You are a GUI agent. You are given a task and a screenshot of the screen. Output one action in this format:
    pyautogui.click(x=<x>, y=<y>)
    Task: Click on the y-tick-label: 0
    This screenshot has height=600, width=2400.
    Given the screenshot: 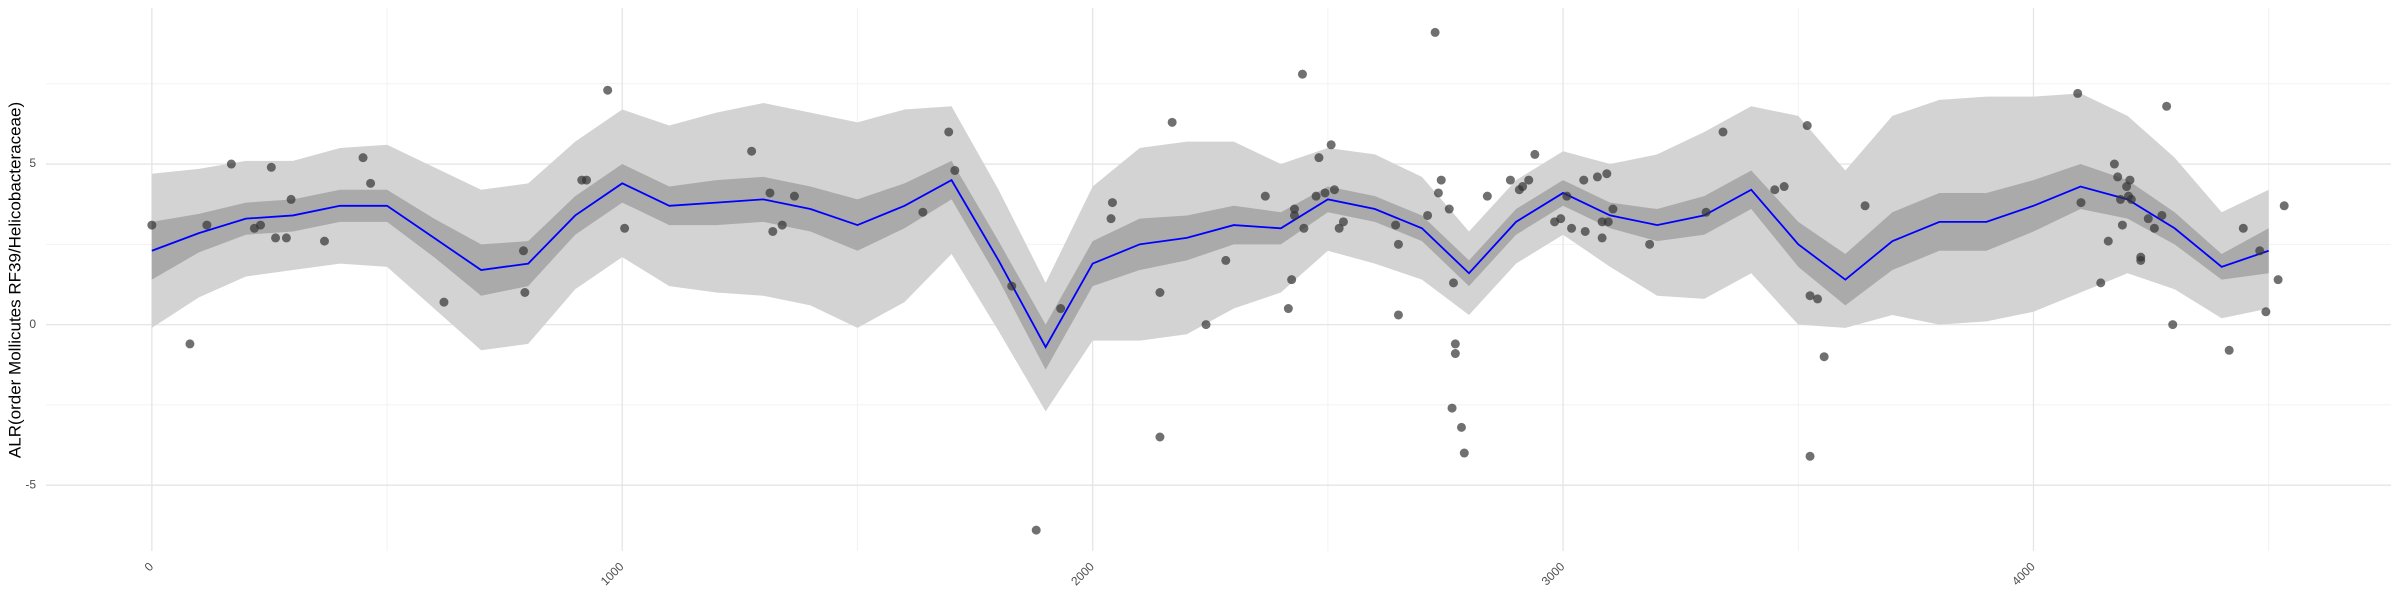 What is the action you would take?
    pyautogui.click(x=32, y=324)
    